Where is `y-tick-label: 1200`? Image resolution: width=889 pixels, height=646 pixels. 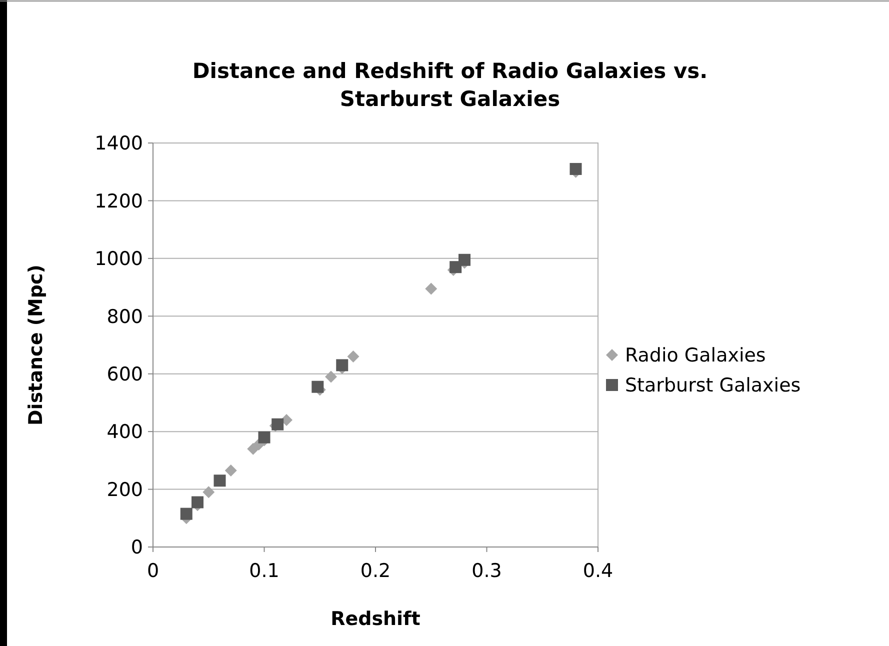
y-tick-label: 1200 is located at coordinates (118, 201).